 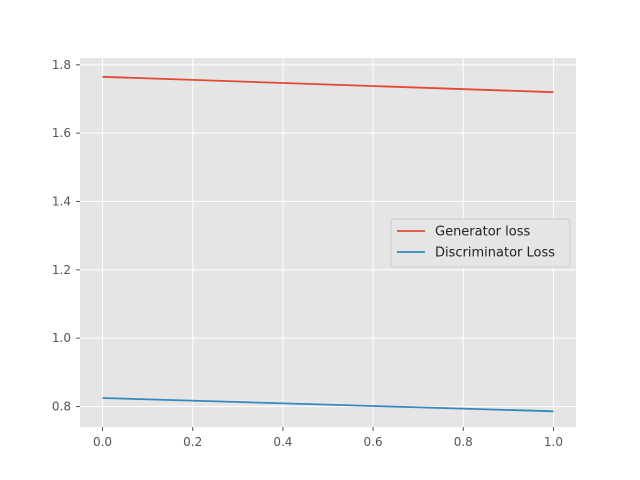 I want to click on legend-box, so click(x=480, y=243).